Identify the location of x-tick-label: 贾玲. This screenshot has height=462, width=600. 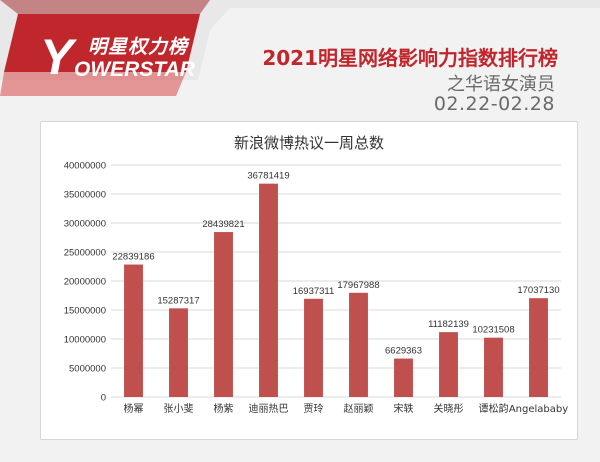
(314, 409).